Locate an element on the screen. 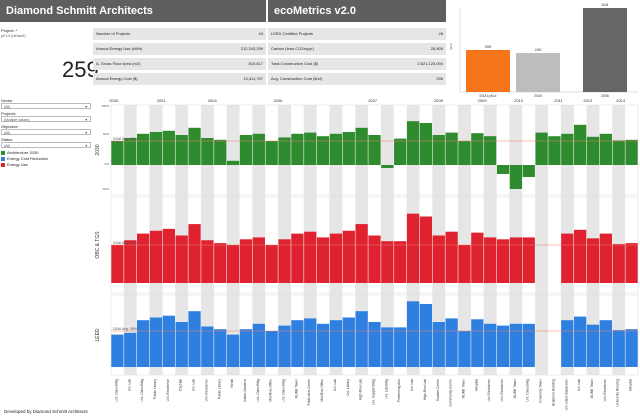 Image resolution: width=640 pixels, height=418 pixels. category-label: Community Centre is located at coordinates (451, 393).